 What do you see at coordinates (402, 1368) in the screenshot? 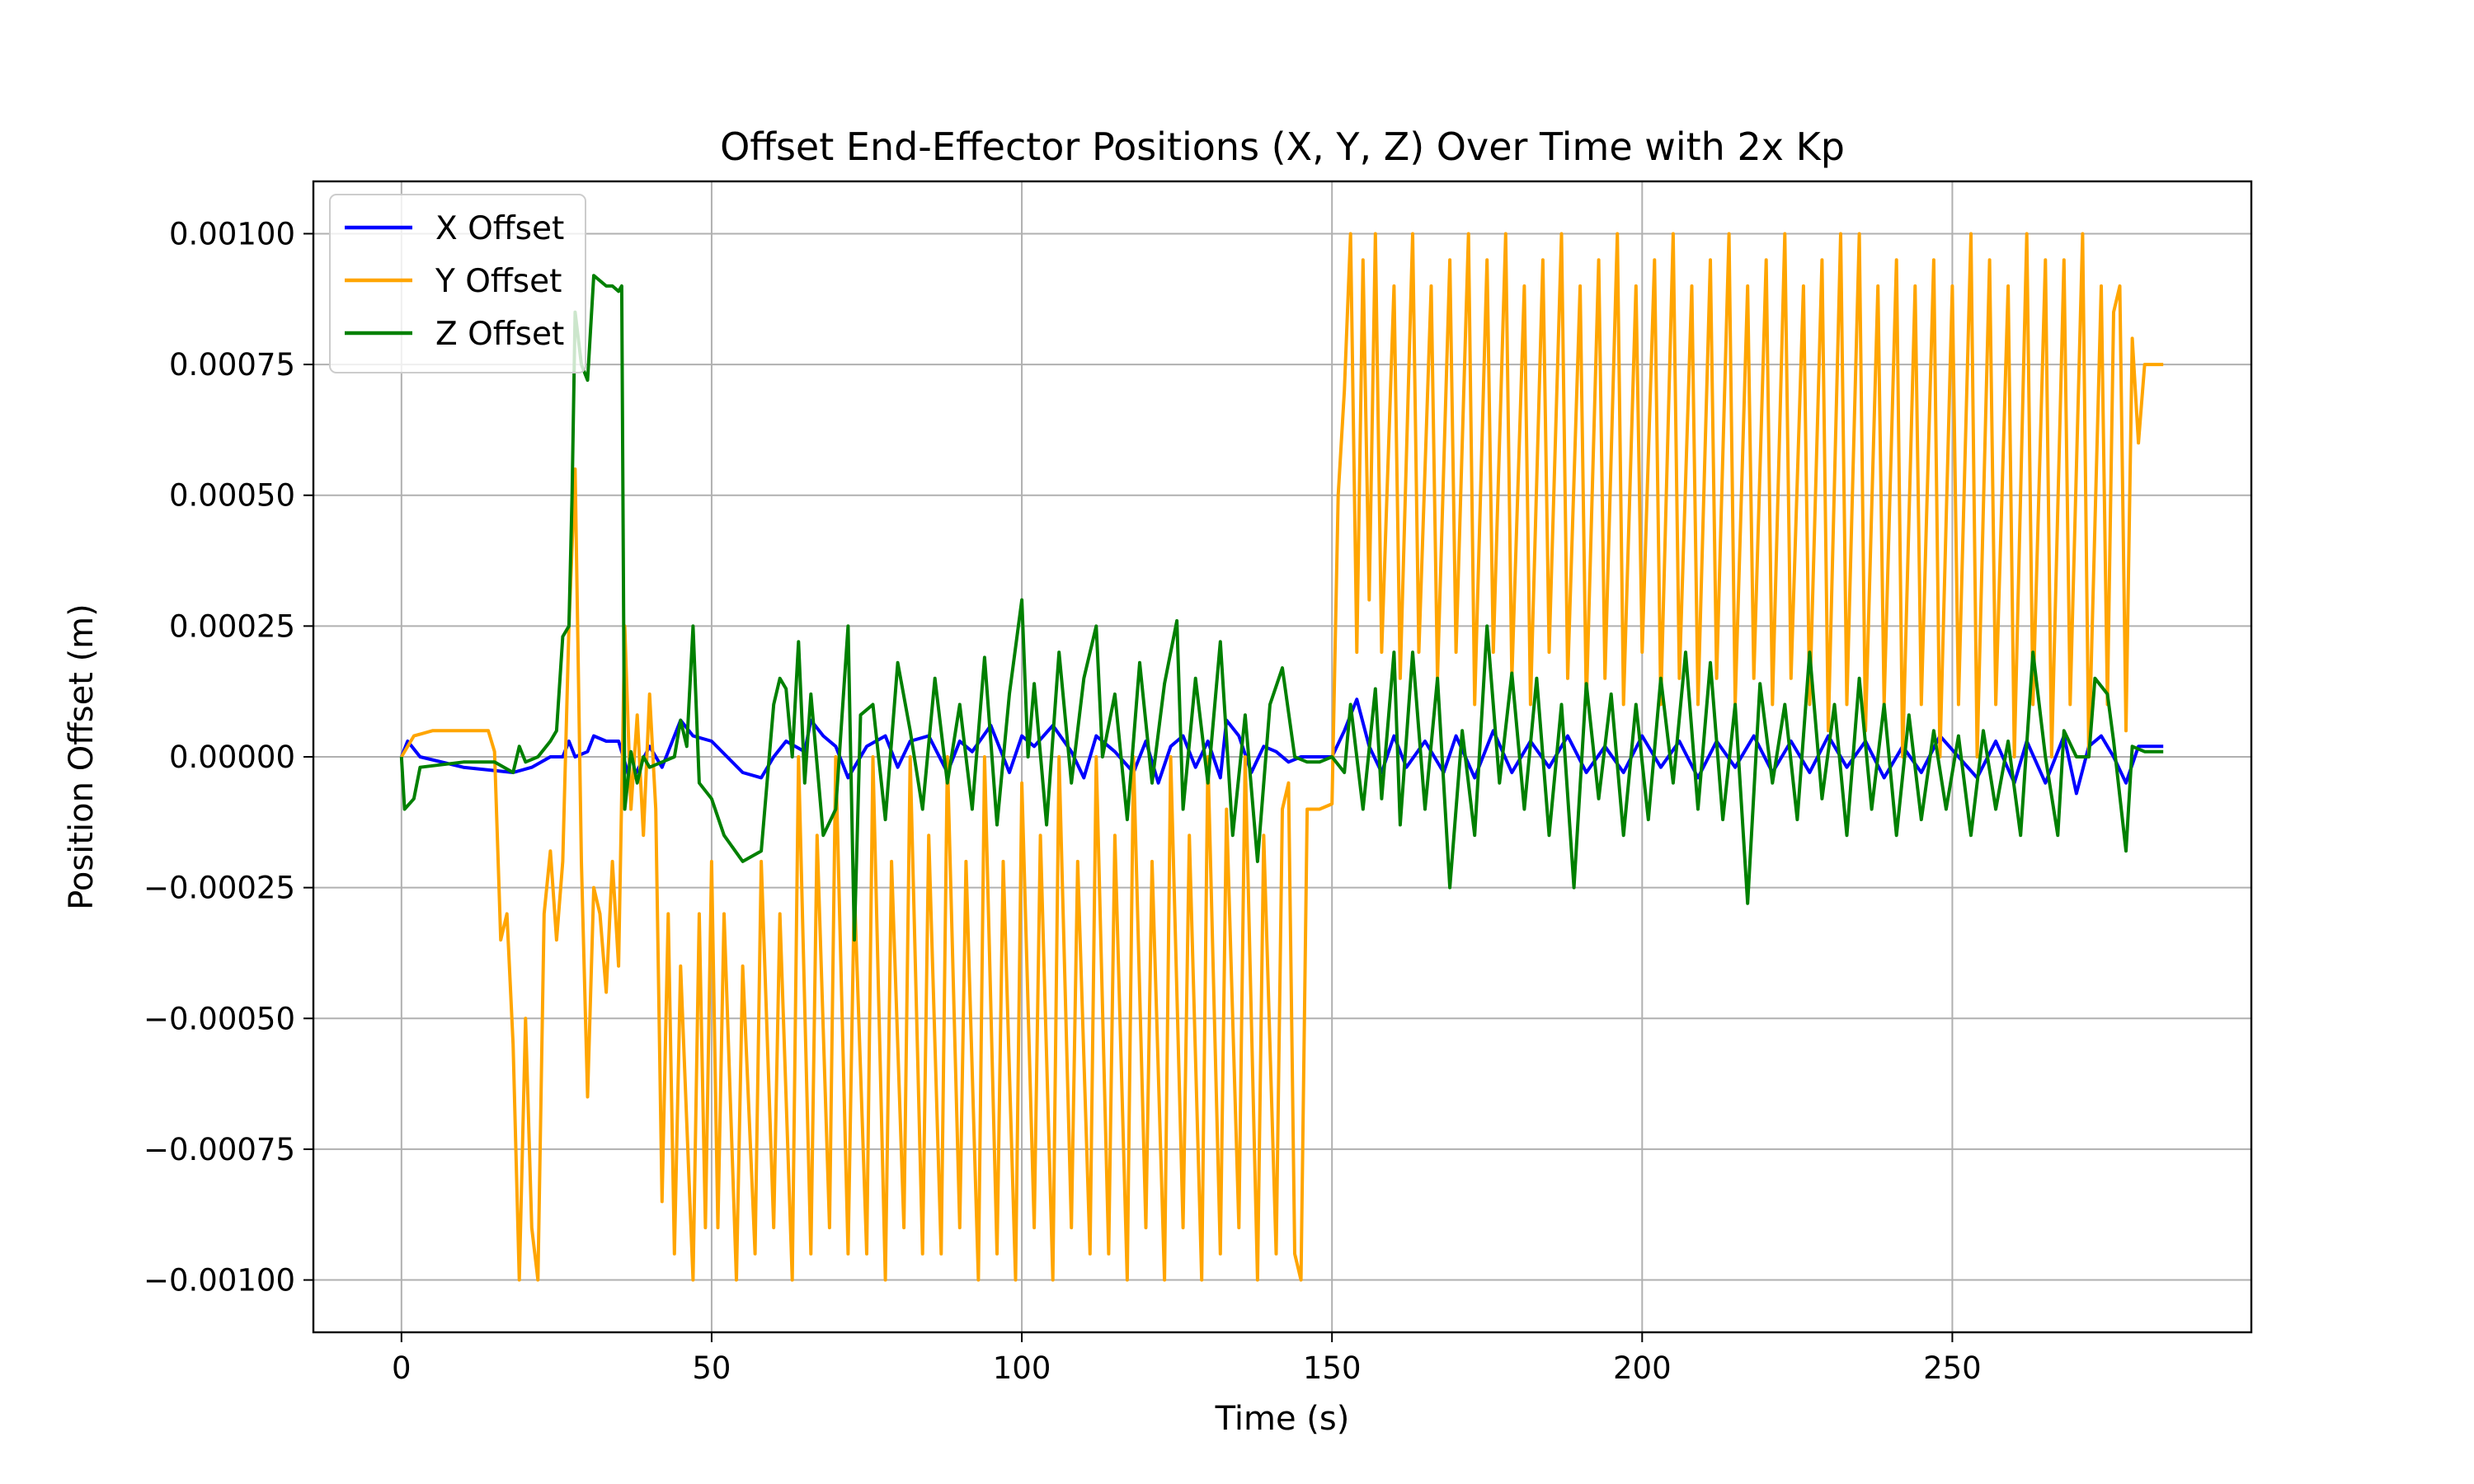
I see `x-tick-label: 0` at bounding box center [402, 1368].